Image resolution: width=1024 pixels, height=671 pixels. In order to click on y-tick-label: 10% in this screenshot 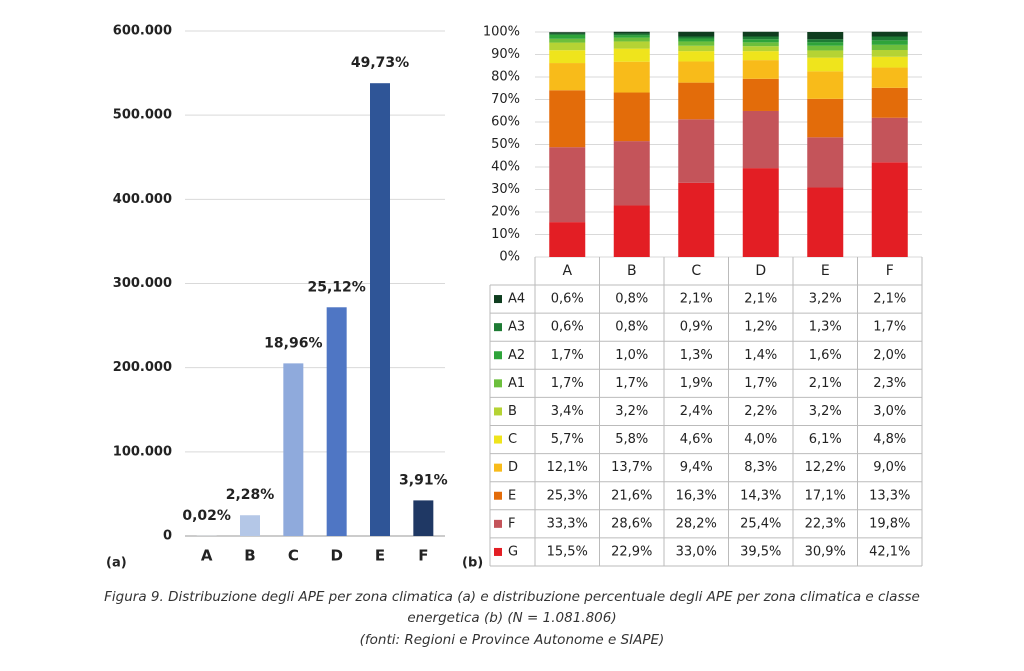, I will do `click(505, 234)`.